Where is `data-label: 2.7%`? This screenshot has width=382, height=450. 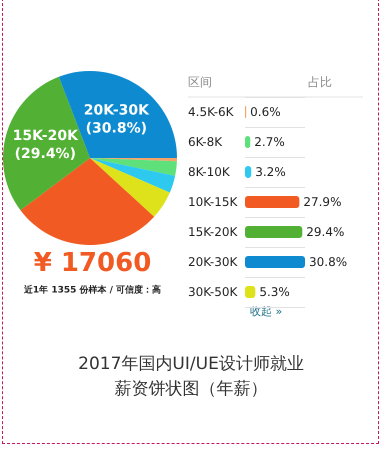 data-label: 2.7% is located at coordinates (269, 142).